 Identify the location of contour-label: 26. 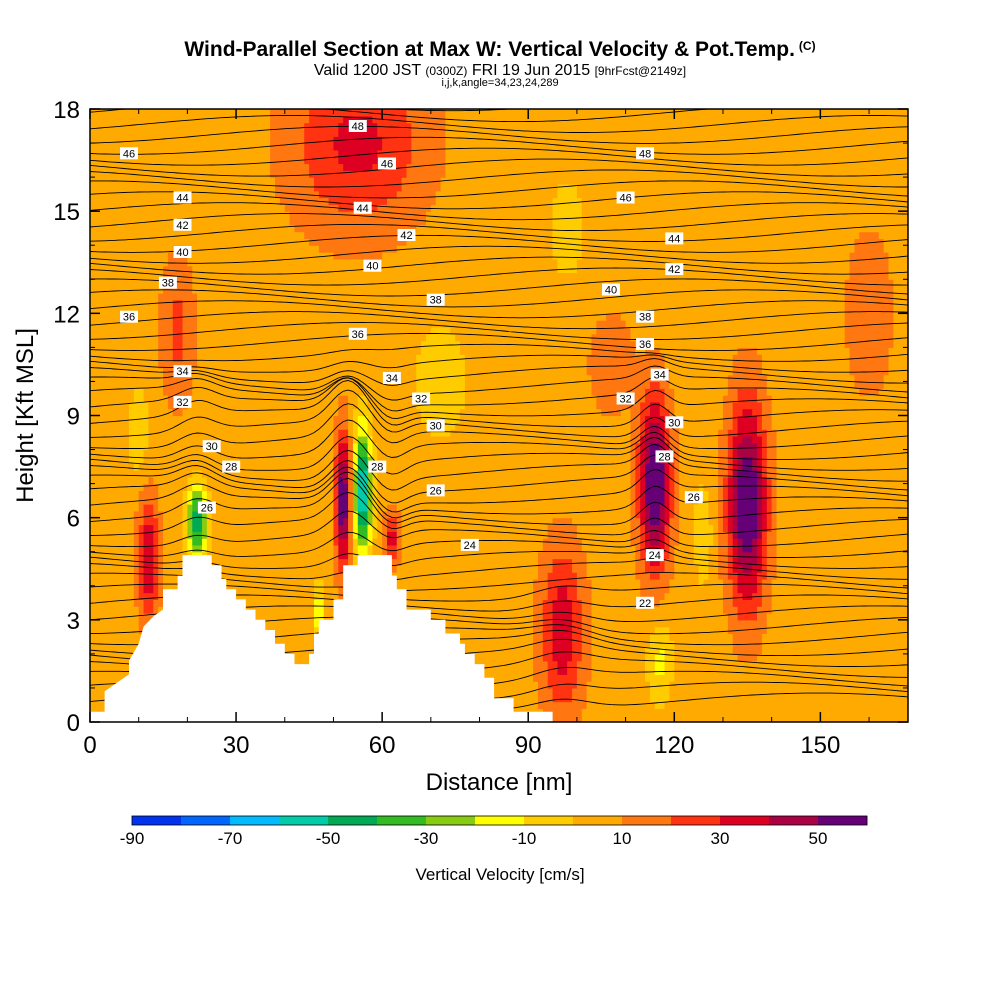
(436, 491).